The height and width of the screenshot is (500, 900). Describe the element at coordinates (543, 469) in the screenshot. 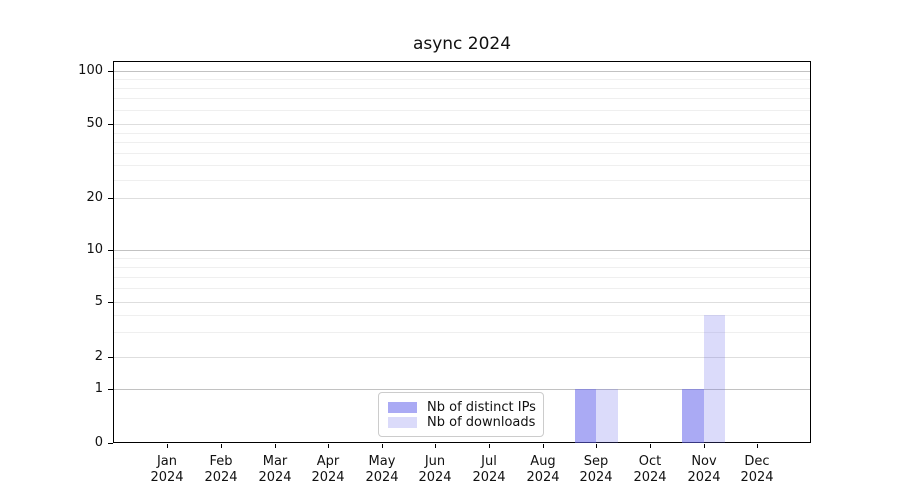

I see `x-tick-label: Aug 2024` at that location.